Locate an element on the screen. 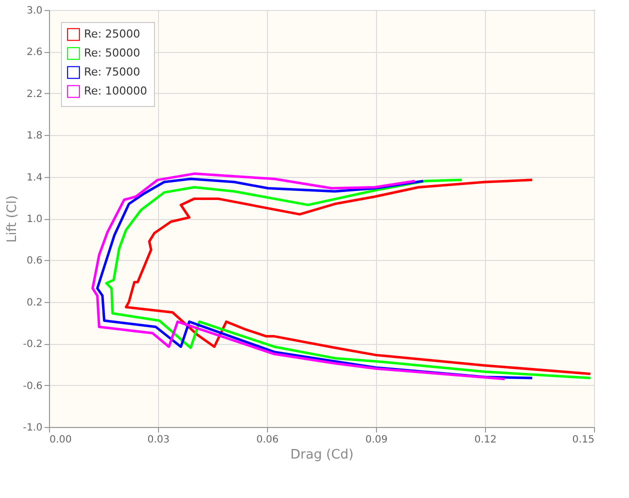 This screenshot has height=498, width=629. y-tick-label: 0.6 is located at coordinates (34, 261).